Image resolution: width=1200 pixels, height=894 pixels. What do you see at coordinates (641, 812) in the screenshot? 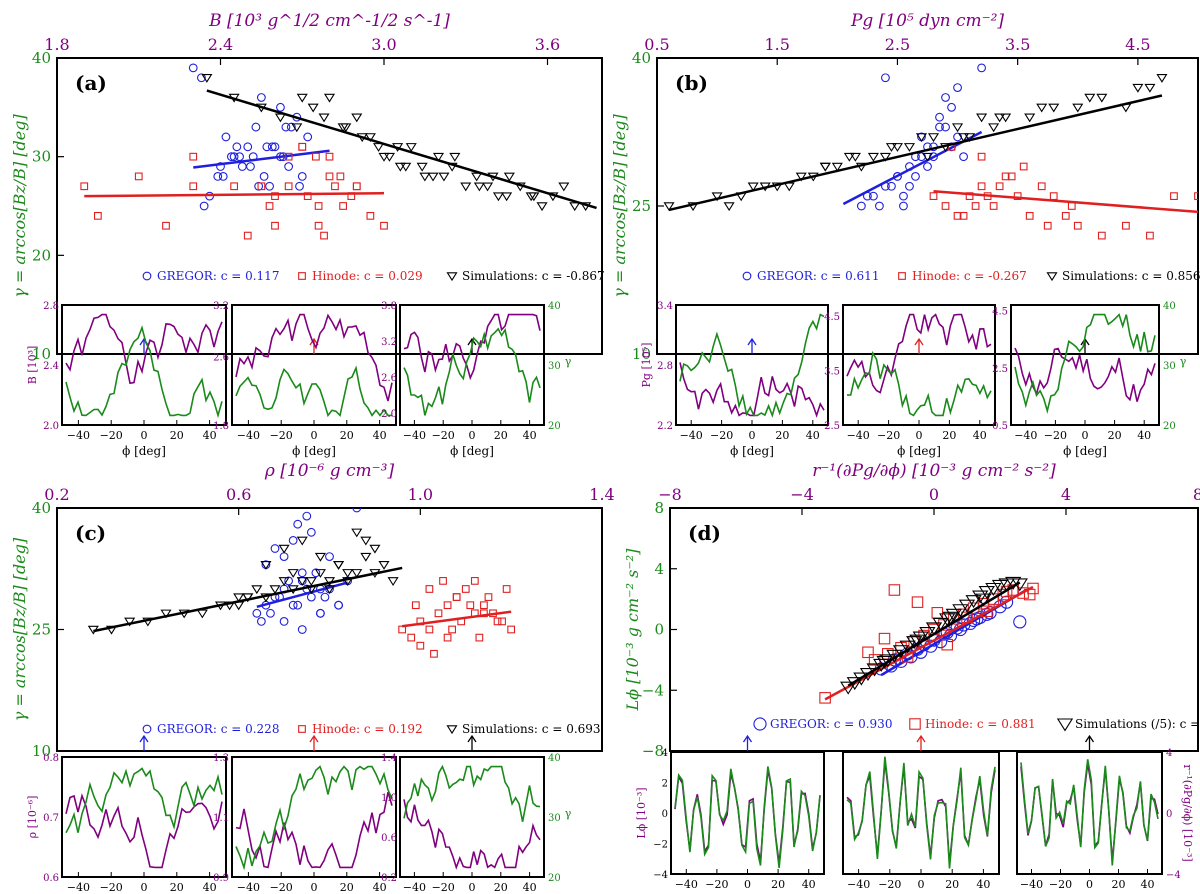
I see `sub-left-axis-label: Lϕ [10⁻³]` at bounding box center [641, 812].